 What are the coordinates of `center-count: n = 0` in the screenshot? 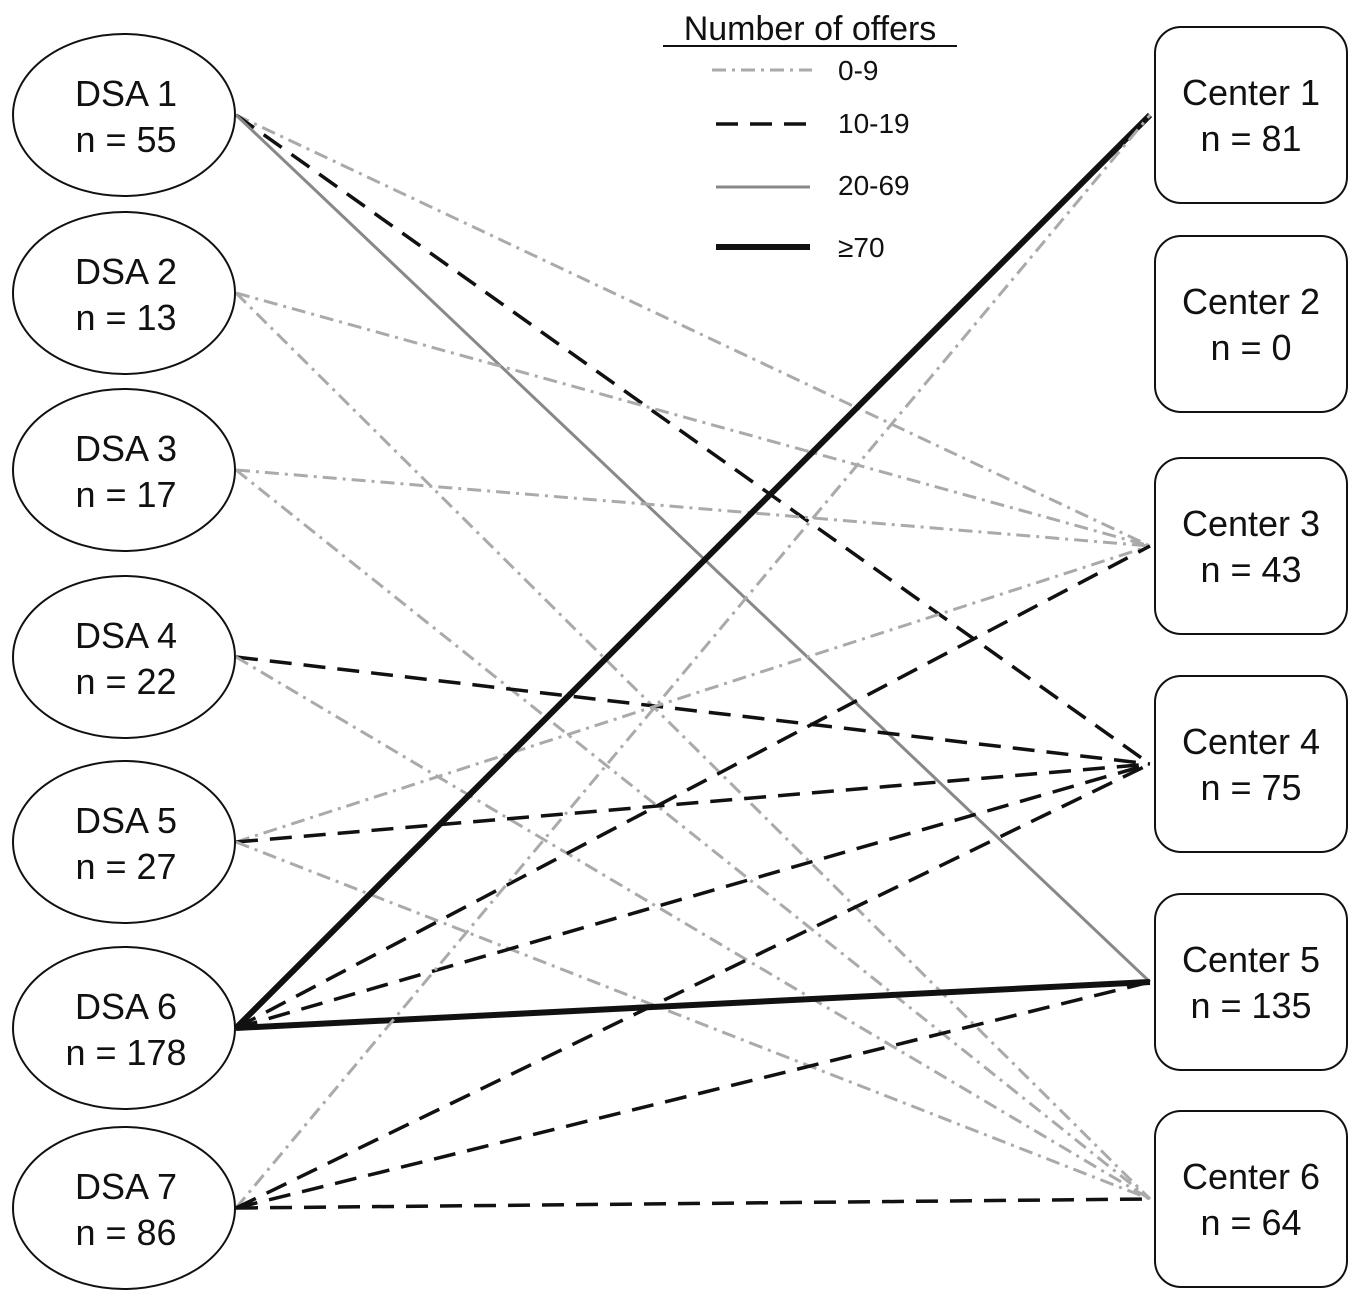 It's located at (1250, 347).